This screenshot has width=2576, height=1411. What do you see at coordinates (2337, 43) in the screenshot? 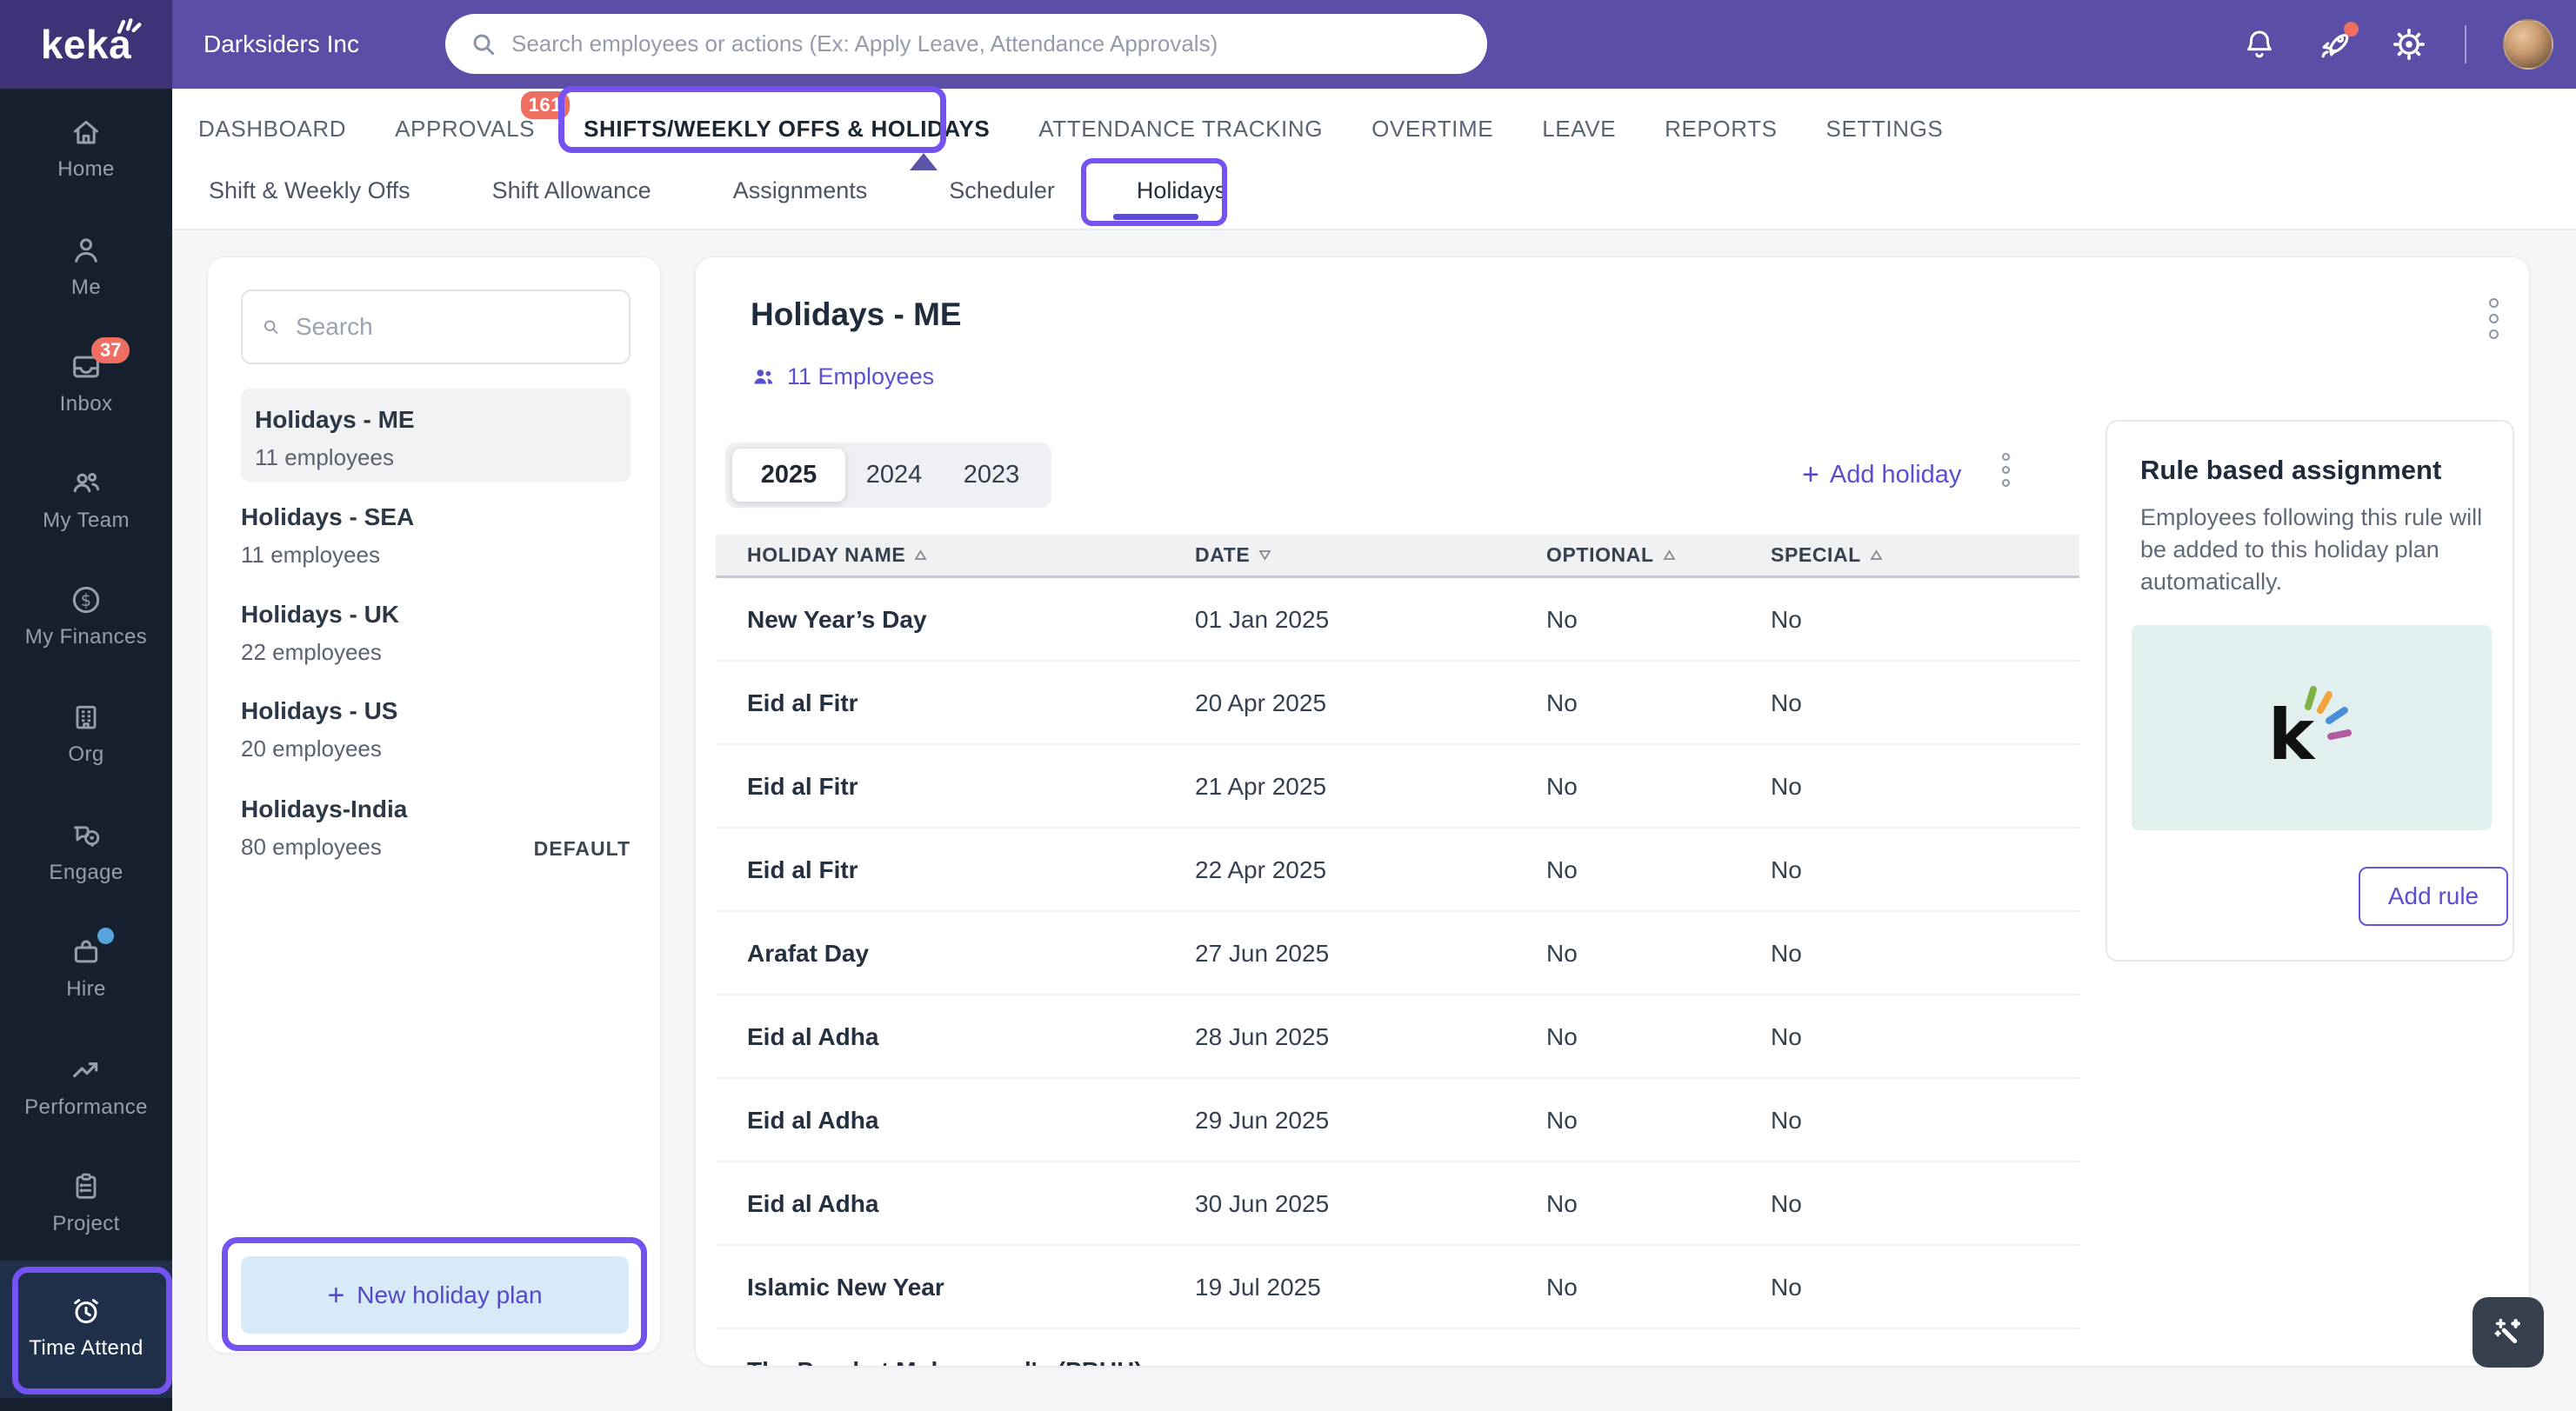
I see `whats-new-rocket-icon` at bounding box center [2337, 43].